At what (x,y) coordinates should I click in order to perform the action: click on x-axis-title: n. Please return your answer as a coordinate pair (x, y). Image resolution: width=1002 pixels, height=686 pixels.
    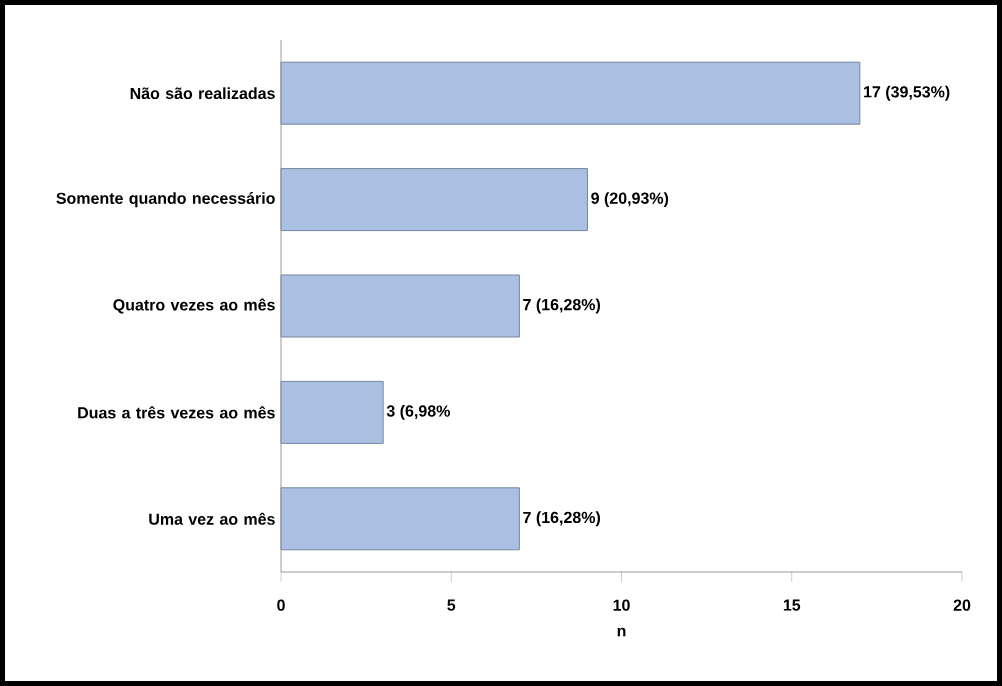
    Looking at the image, I should click on (621, 632).